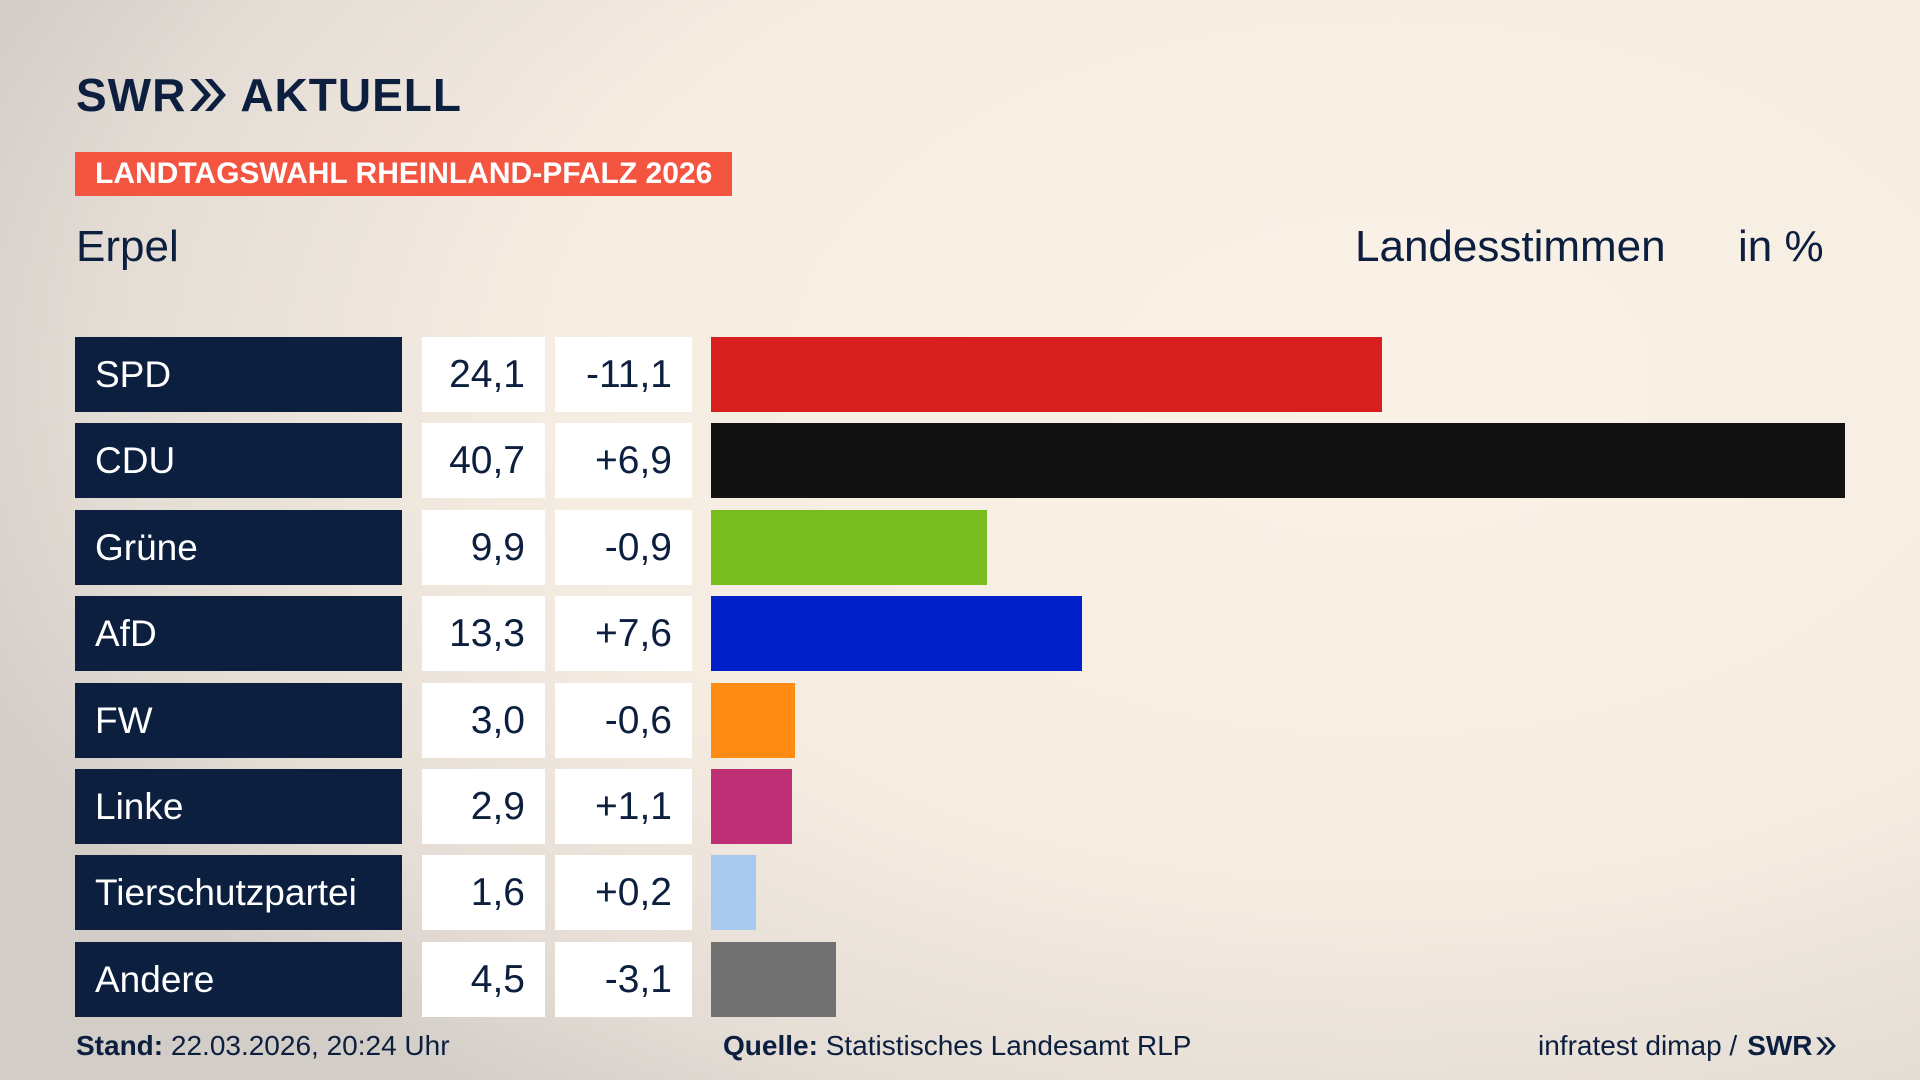 This screenshot has height=1080, width=1920. I want to click on unit-label: in %, so click(1781, 246).